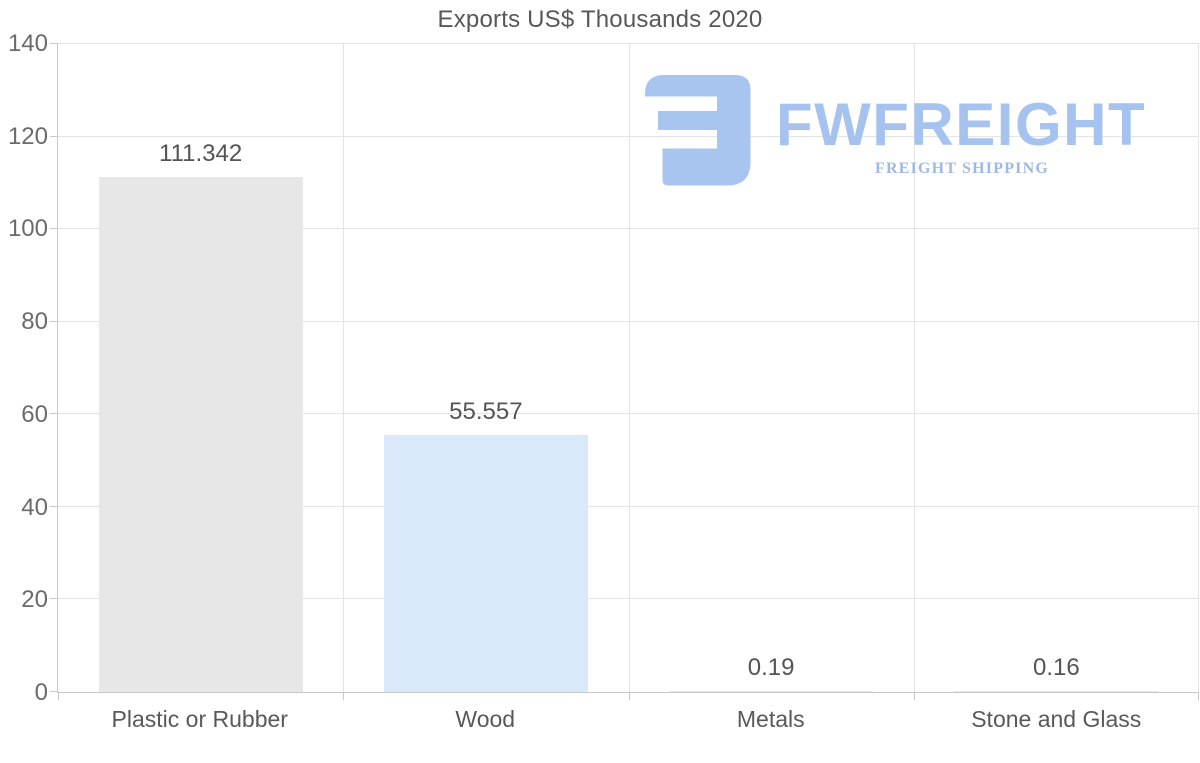  What do you see at coordinates (771, 668) in the screenshot?
I see `bar-value-label: 0.19` at bounding box center [771, 668].